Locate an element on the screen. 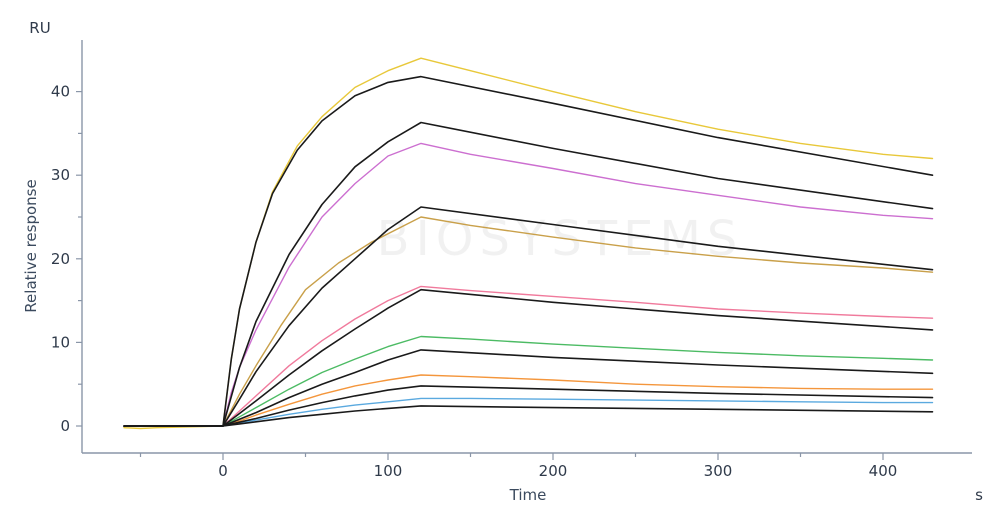  y-tick-label: 10 is located at coordinates (60, 342).